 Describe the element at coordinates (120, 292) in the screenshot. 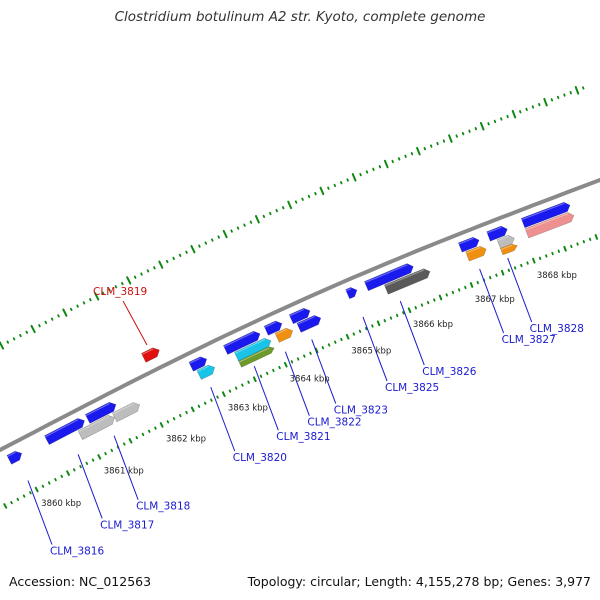

I see `gene-label: CLM_3819` at that location.